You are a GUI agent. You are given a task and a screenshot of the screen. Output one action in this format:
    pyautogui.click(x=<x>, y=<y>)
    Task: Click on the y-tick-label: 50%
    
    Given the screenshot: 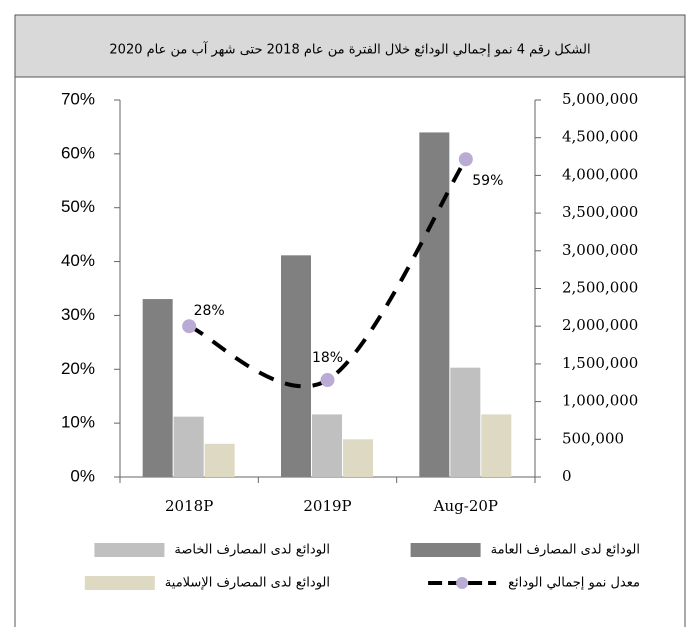 What is the action you would take?
    pyautogui.click(x=78, y=206)
    